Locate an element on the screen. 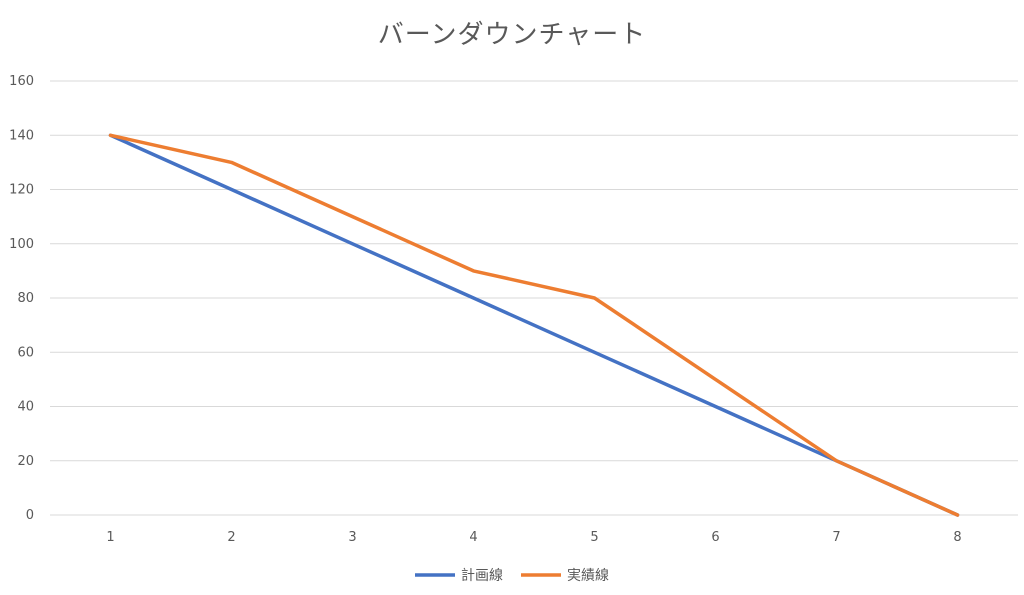 This screenshot has height=595, width=1024. y-tick-label: 60 is located at coordinates (25, 352).